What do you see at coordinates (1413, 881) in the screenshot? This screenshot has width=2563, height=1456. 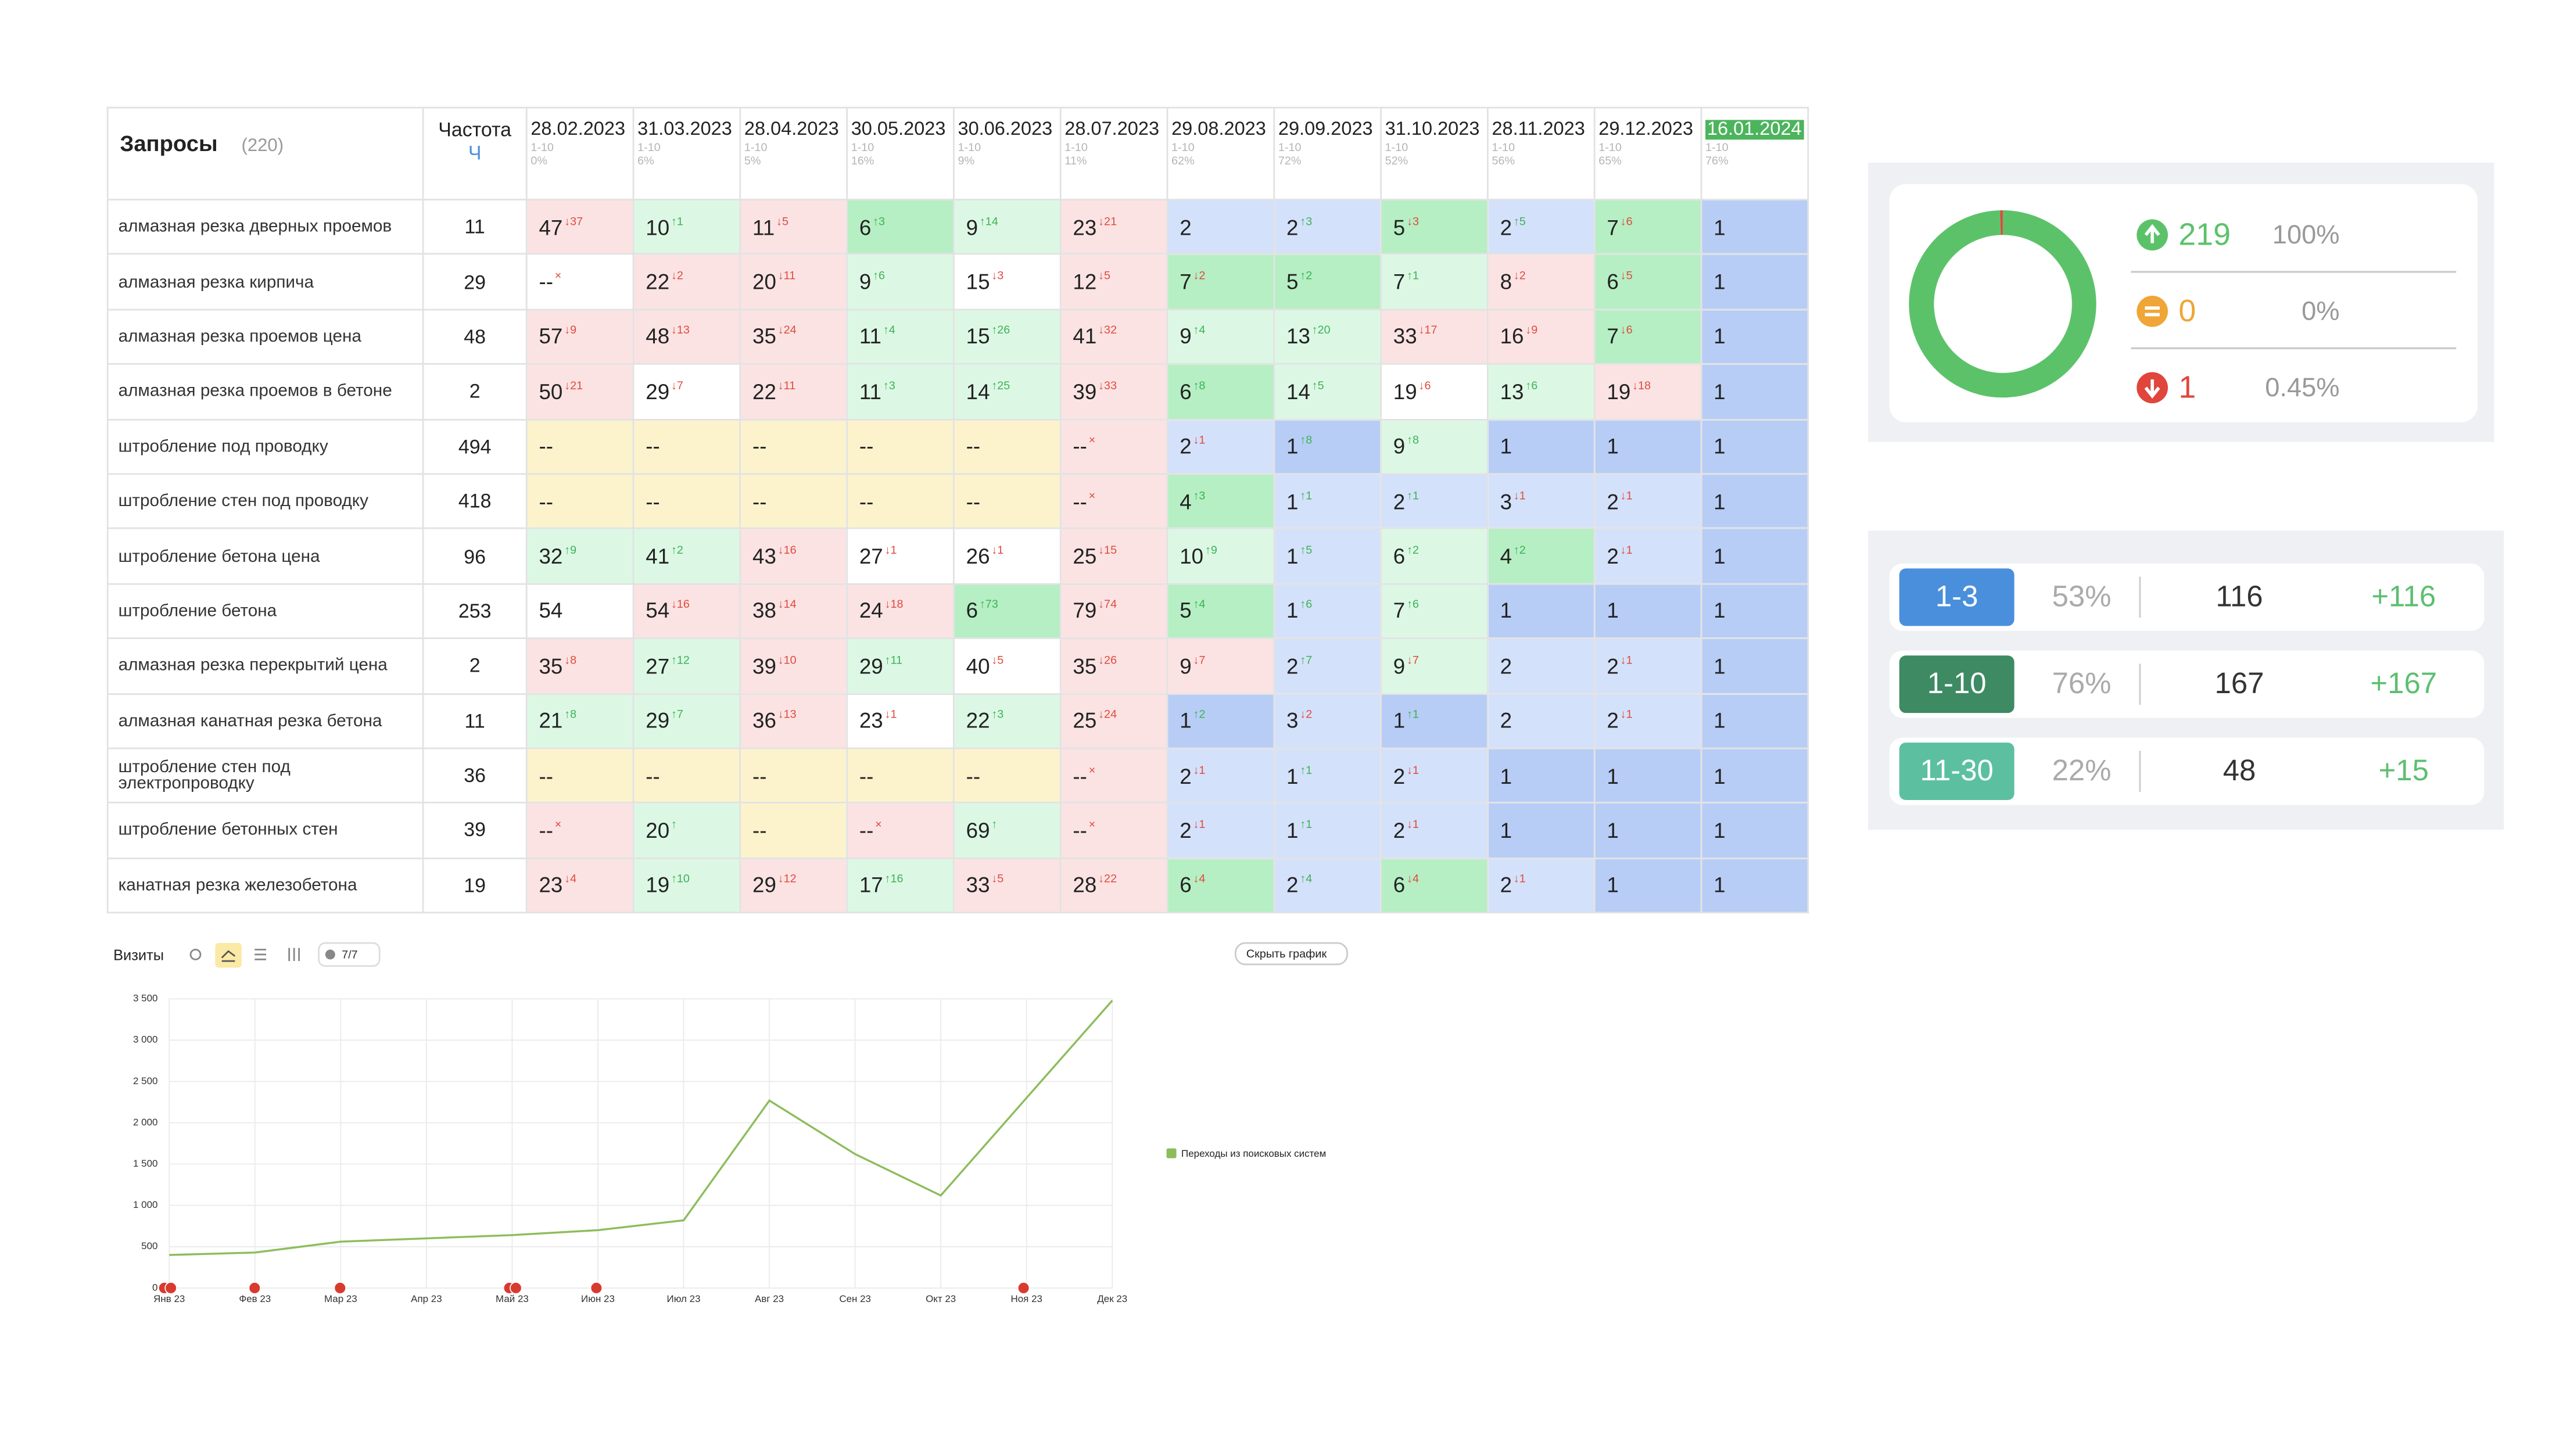 I see `position-change: ↓4` at bounding box center [1413, 881].